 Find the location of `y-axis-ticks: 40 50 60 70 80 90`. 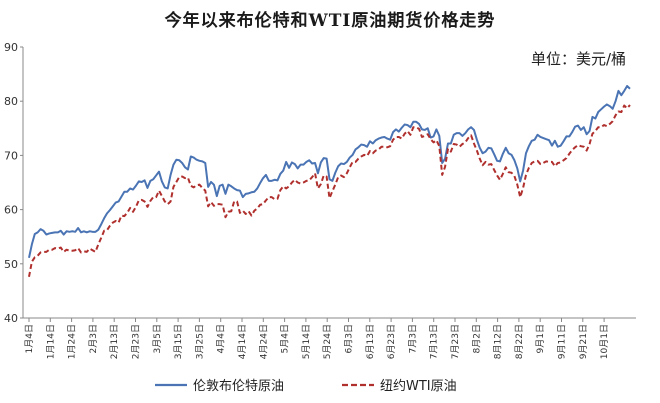

y-axis-ticks: 40 50 60 70 80 90 is located at coordinates (13, 183).